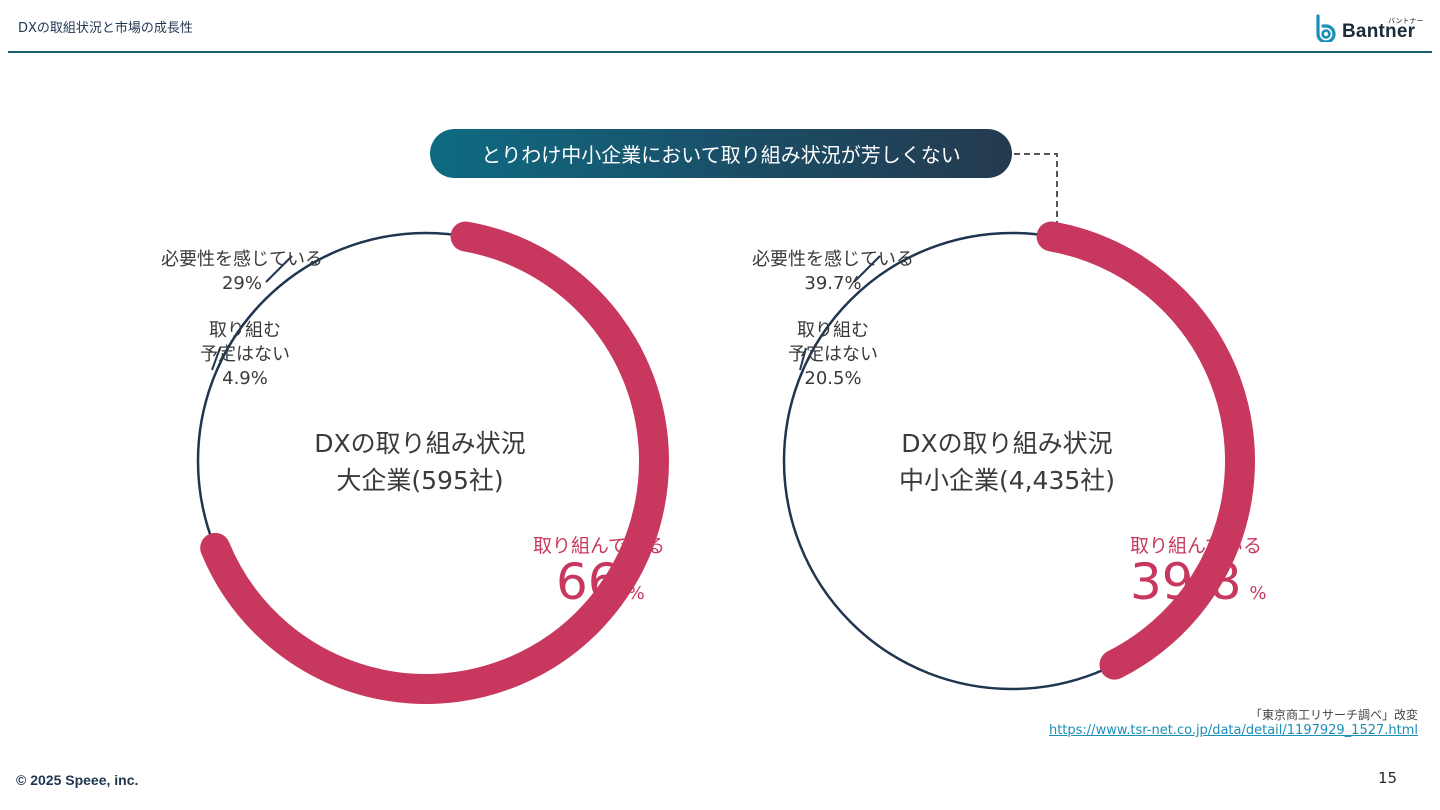 The image size is (1440, 810). I want to click on right-none-label: 取り組む 予定はない 20.5%, so click(833, 355).